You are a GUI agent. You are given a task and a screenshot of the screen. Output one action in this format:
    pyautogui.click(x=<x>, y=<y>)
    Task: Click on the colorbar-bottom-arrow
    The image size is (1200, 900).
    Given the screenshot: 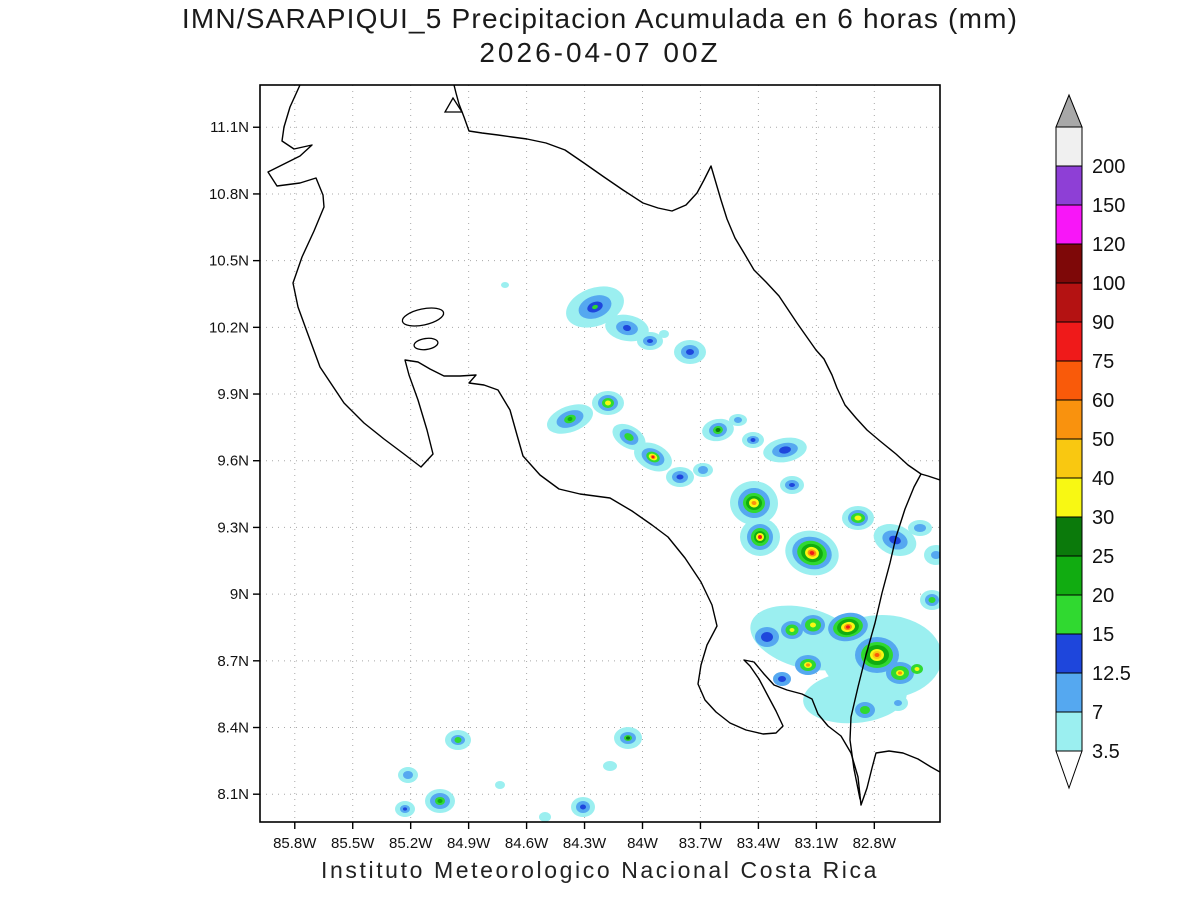 What is the action you would take?
    pyautogui.click(x=1069, y=770)
    